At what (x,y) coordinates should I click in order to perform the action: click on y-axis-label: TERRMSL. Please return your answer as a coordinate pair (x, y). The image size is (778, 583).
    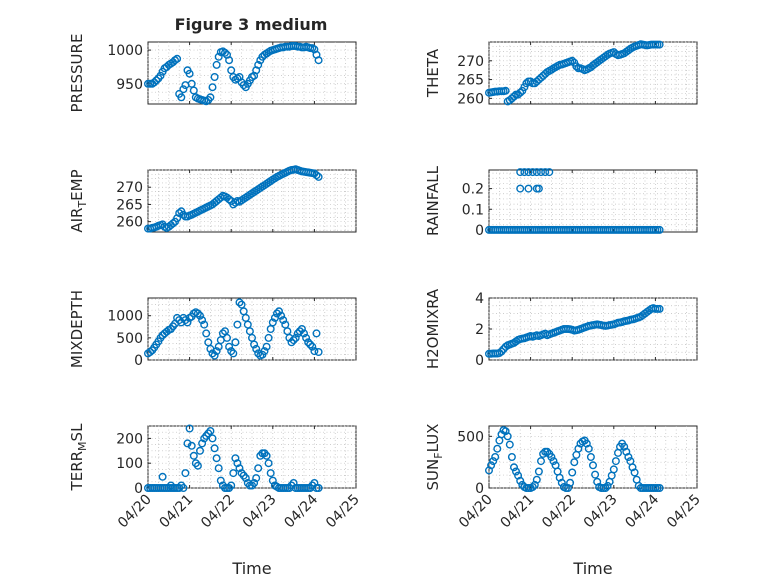
    Looking at the image, I should click on (78, 457).